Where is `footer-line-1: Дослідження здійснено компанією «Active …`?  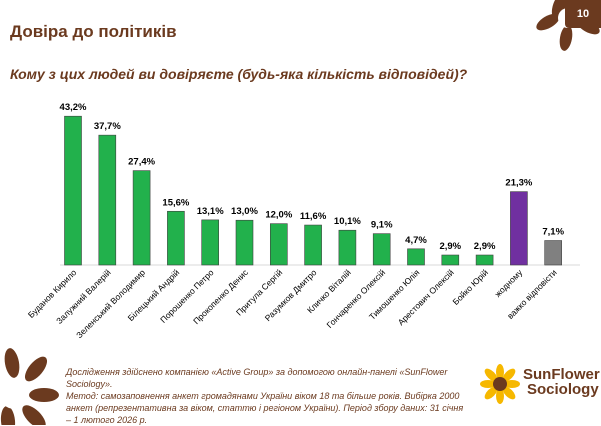
footer-line-1: Дослідження здійснено компанією «Active … is located at coordinates (257, 378).